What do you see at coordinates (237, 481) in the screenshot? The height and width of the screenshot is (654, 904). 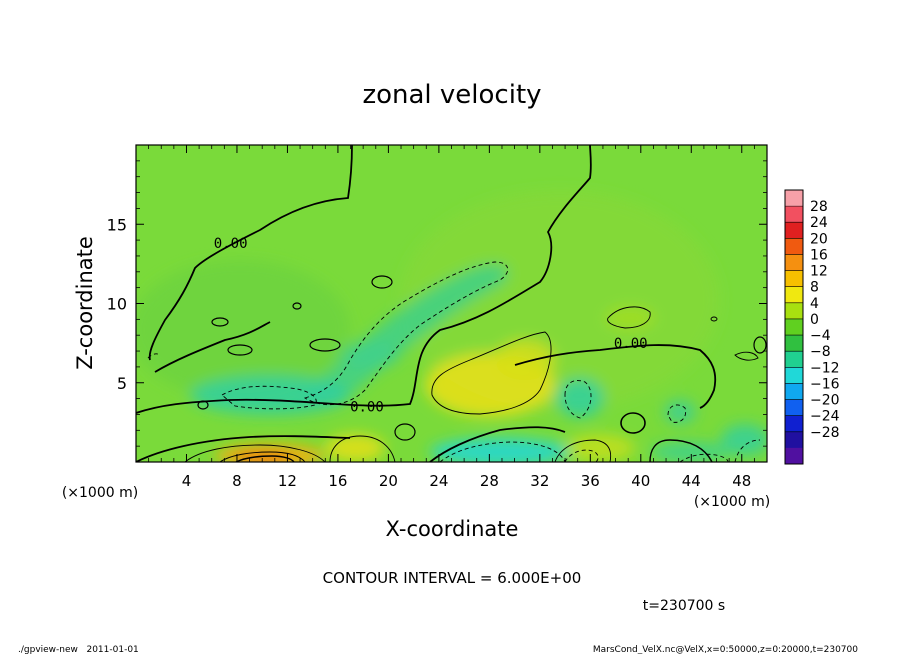 I see `x-tick-label: 8` at bounding box center [237, 481].